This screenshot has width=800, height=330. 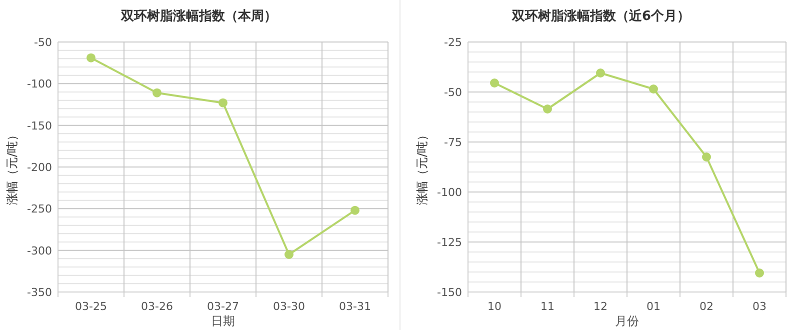 What do you see at coordinates (653, 306) in the screenshot?
I see `x-tick-label: 01` at bounding box center [653, 306].